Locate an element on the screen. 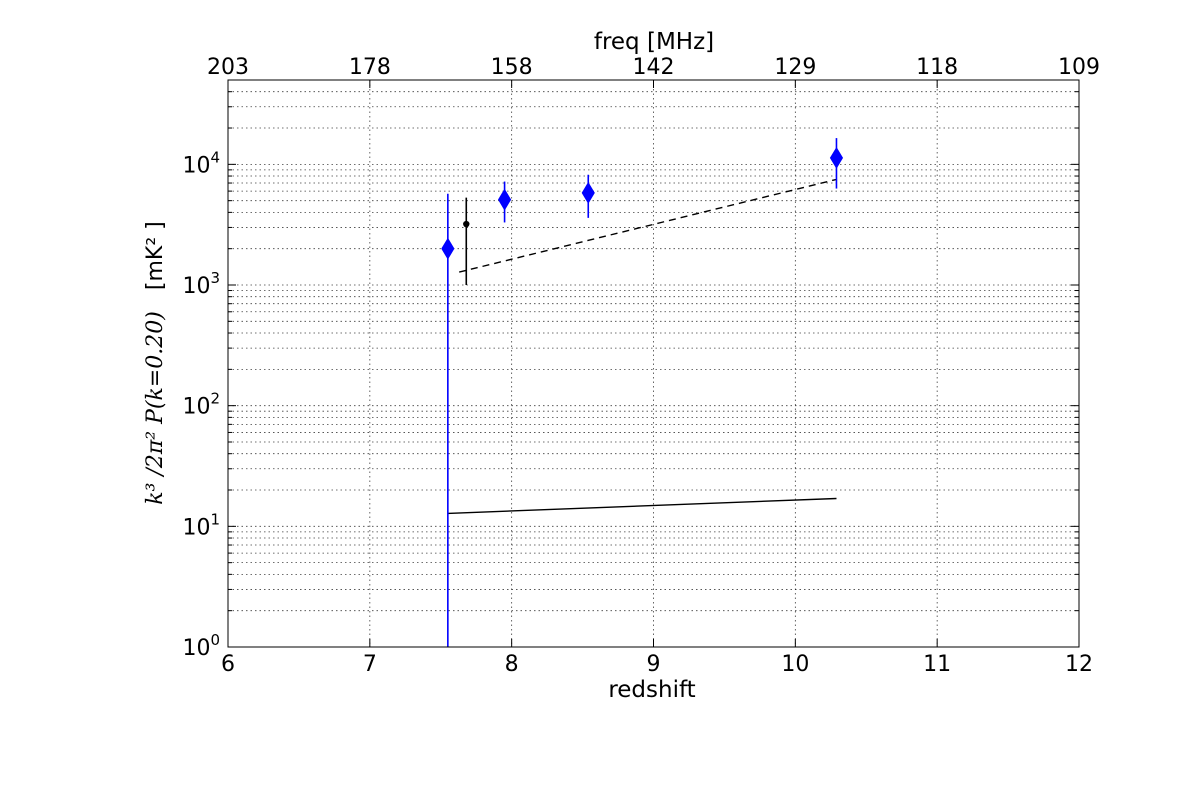 This screenshot has height=800, width=1200. model-lines is located at coordinates (642, 346).